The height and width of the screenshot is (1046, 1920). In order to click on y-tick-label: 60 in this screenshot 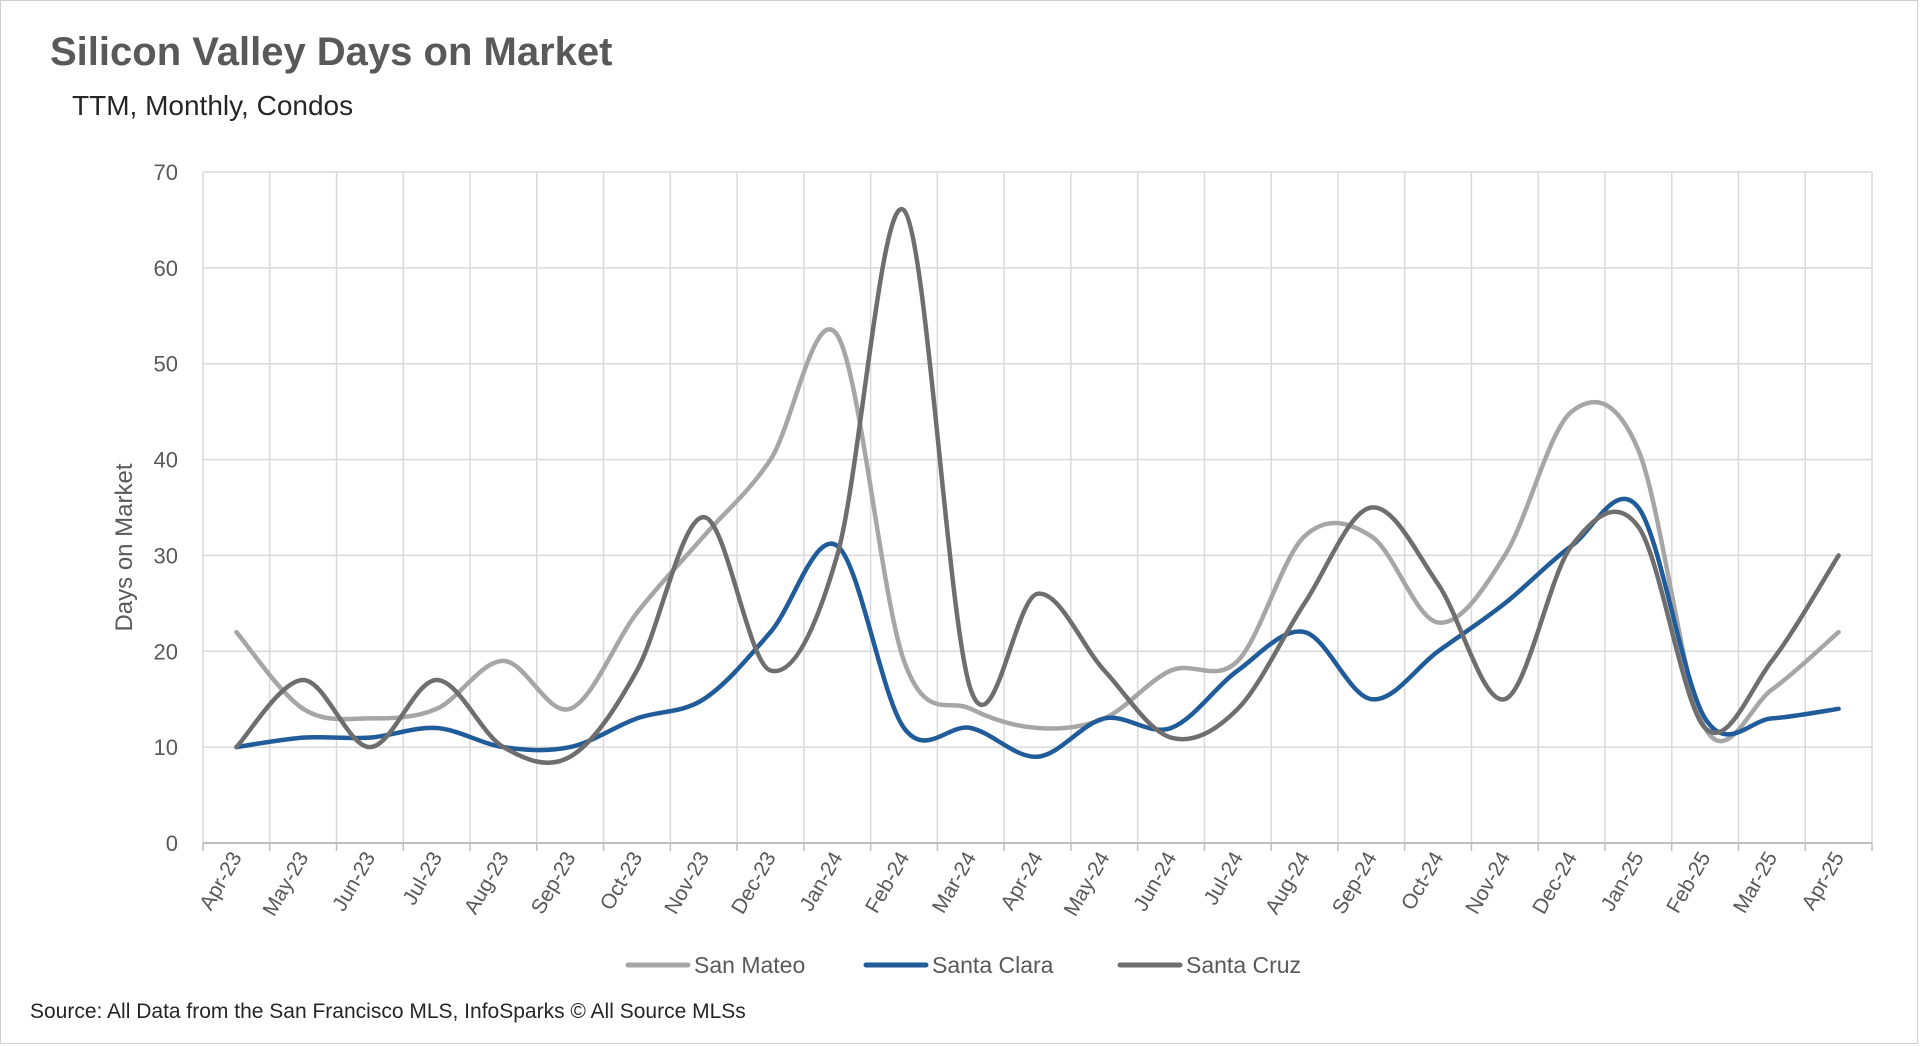, I will do `click(166, 268)`.